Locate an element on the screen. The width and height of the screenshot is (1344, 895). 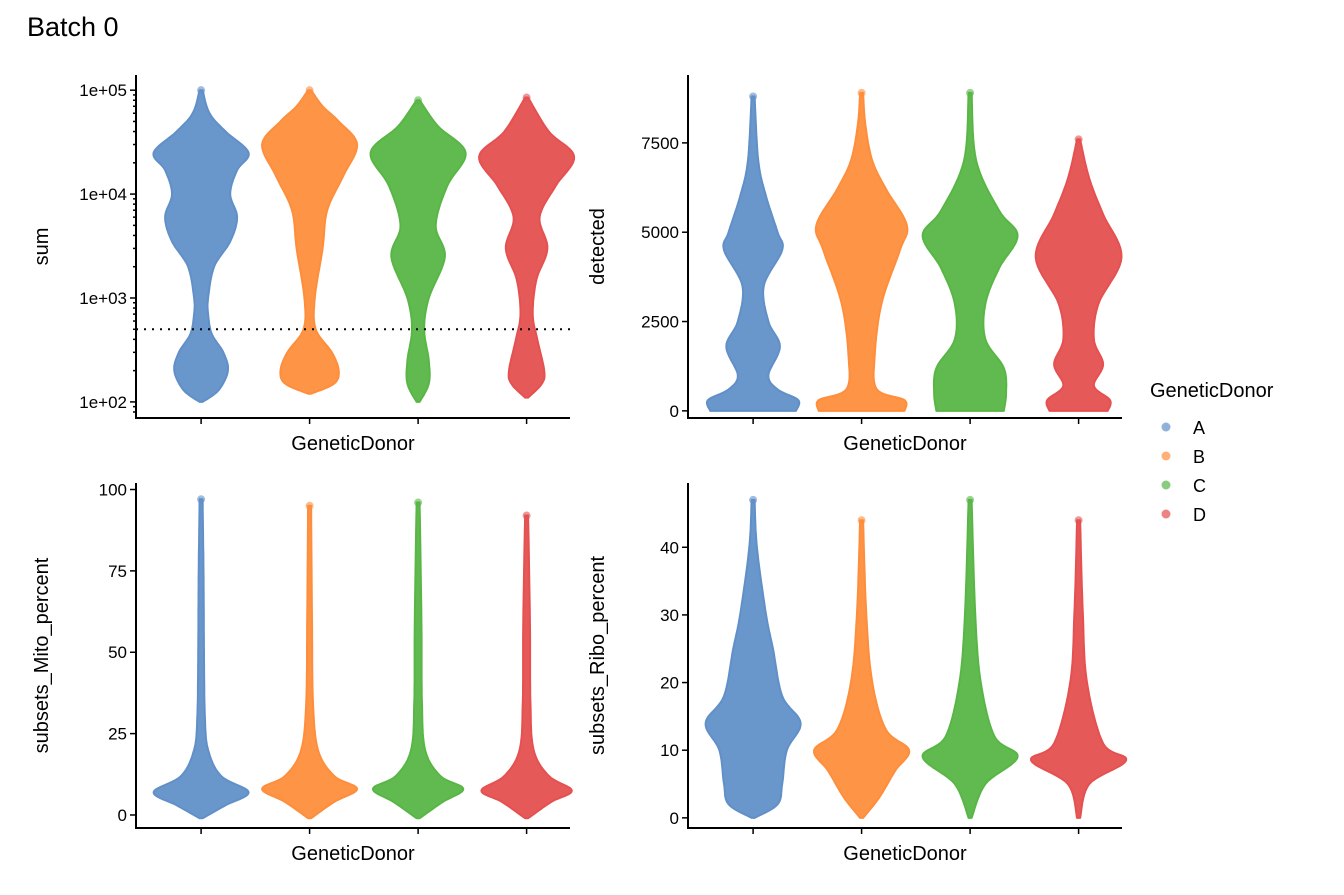
y-axis-label: subsets_Ribo_percent is located at coordinates (598, 655).